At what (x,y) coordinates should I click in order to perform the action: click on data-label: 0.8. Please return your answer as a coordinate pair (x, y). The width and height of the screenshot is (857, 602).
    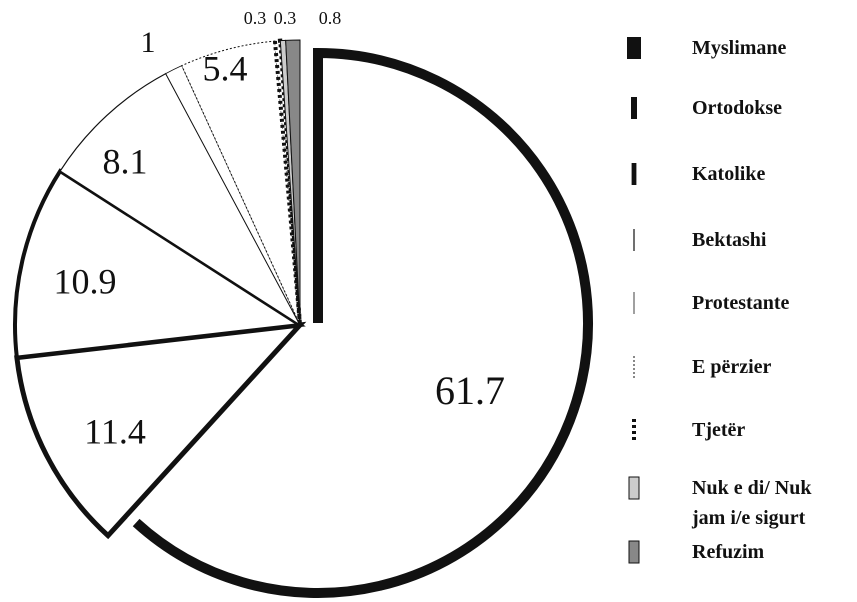
    Looking at the image, I should click on (330, 18).